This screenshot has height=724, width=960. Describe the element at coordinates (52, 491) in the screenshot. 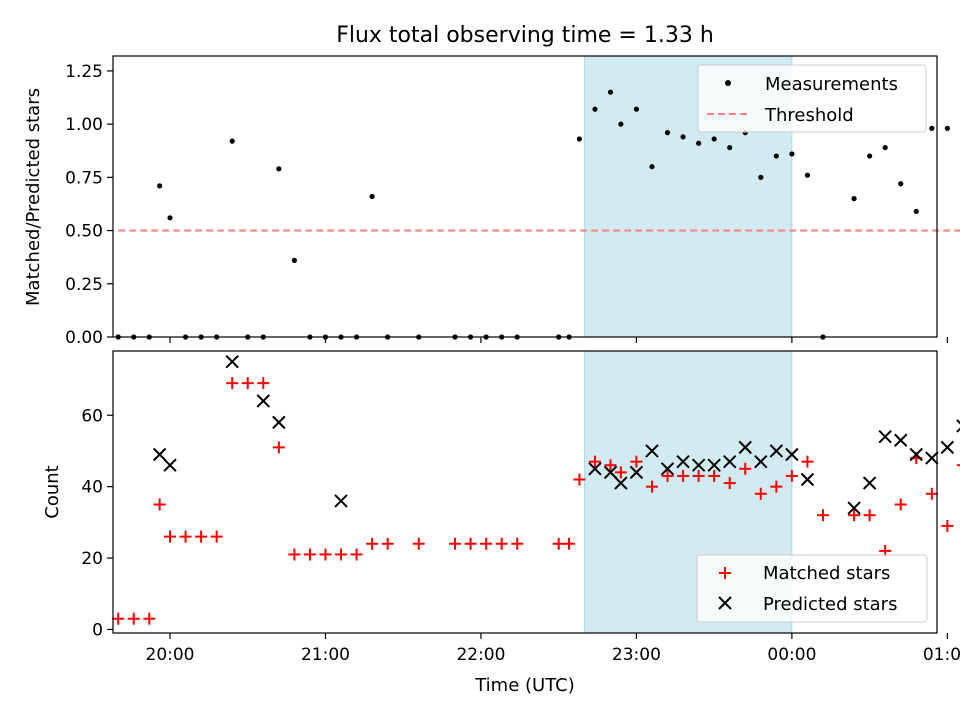

I see `y-axis-label-bottom: Count` at that location.